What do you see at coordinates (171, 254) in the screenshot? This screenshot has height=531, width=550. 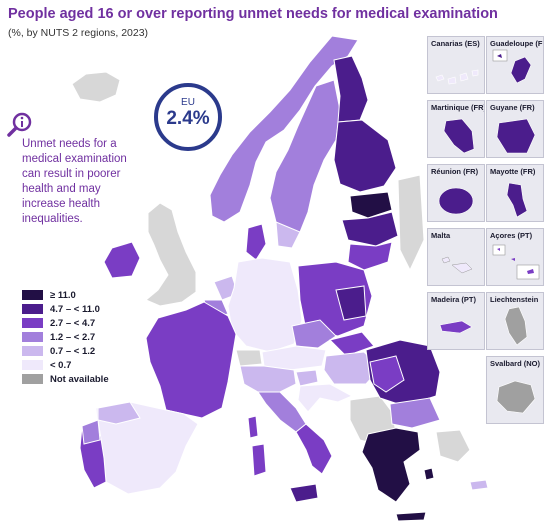 I see `united-kingdom-region` at bounding box center [171, 254].